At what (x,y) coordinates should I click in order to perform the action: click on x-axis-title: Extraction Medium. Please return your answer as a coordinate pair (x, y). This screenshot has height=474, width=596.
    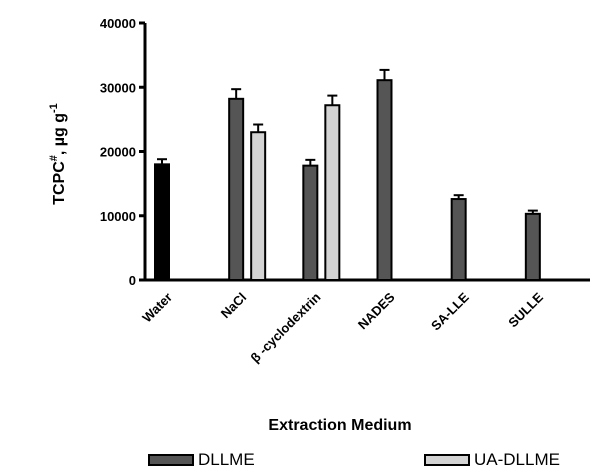
    Looking at the image, I should click on (339, 425).